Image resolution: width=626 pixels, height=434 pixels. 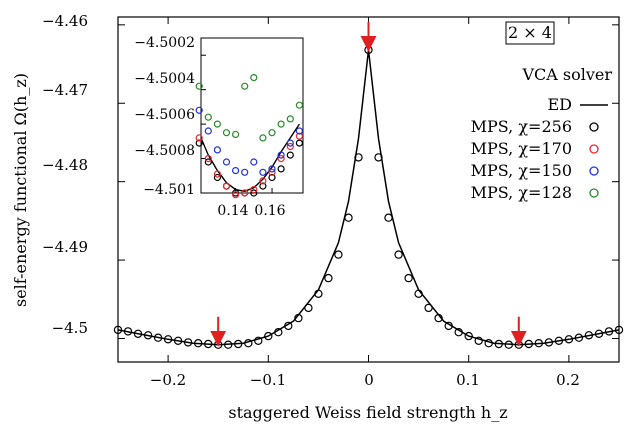 What do you see at coordinates (468, 380) in the screenshot?
I see `xtick-label-3: 0.1` at bounding box center [468, 380].